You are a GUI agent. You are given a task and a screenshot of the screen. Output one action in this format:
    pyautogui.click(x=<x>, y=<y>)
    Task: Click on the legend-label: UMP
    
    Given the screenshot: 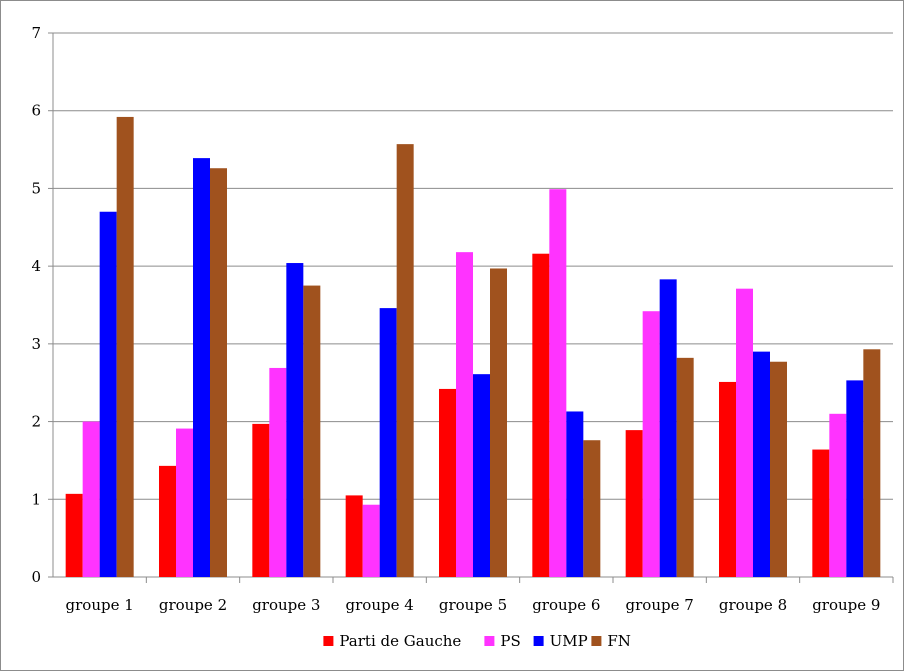 What is the action you would take?
    pyautogui.click(x=569, y=641)
    